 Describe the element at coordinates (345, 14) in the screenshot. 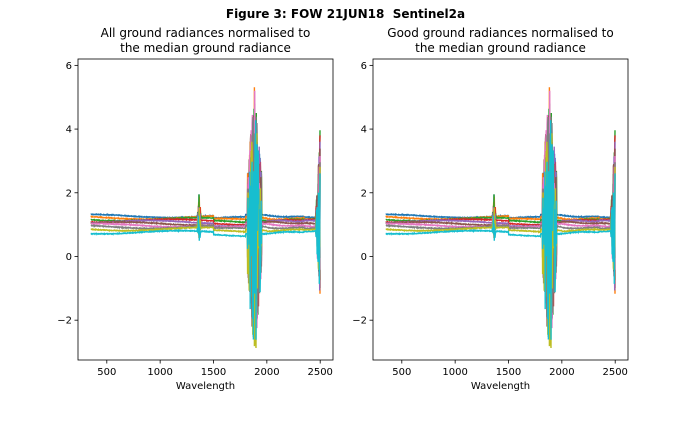

I see `figure-title: Figure 3: FOW 21JUN18 Sentinel2a` at that location.